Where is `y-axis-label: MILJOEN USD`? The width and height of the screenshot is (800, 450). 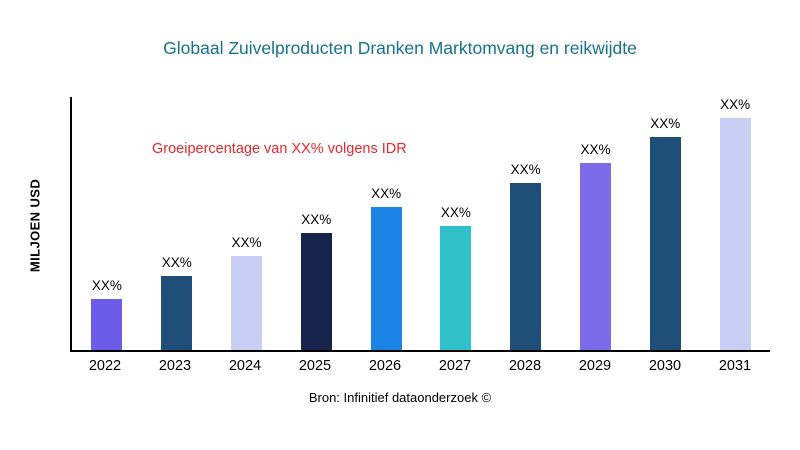
y-axis-label: MILJOEN USD is located at coordinates (35, 225).